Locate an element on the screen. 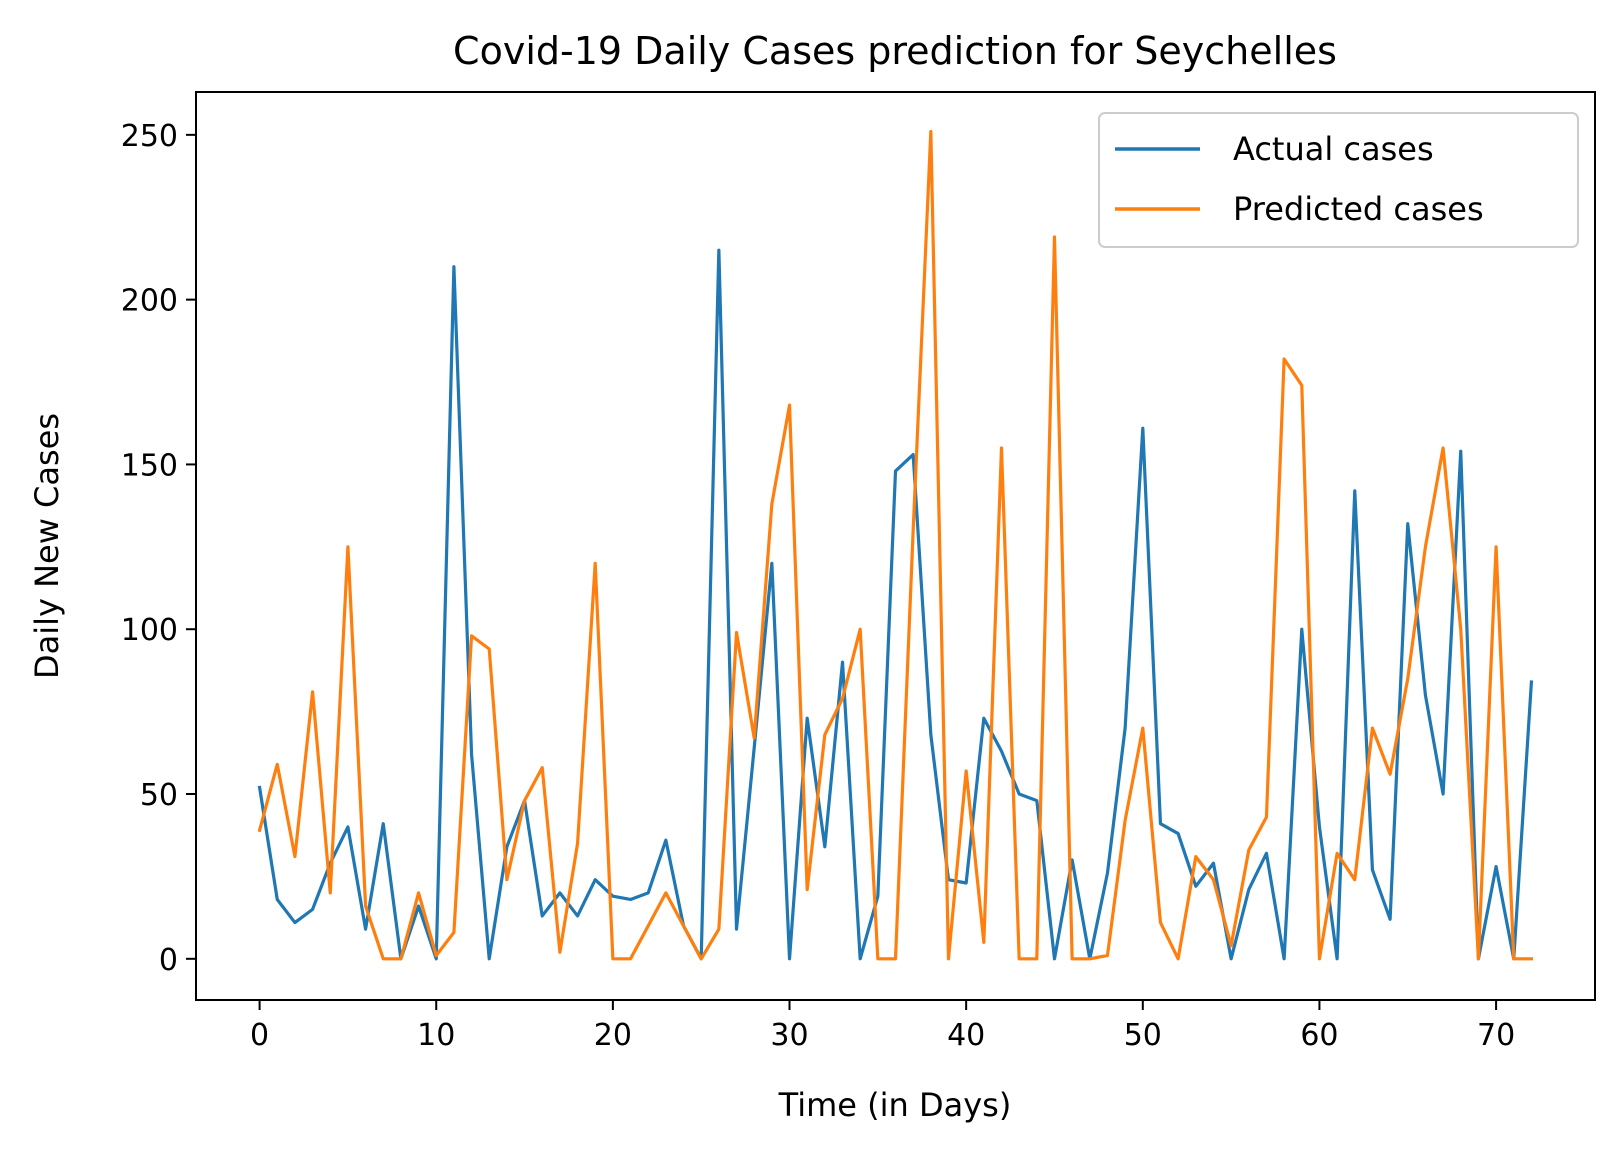 The height and width of the screenshot is (1154, 1620). x-tick-label: 20 is located at coordinates (613, 1035).